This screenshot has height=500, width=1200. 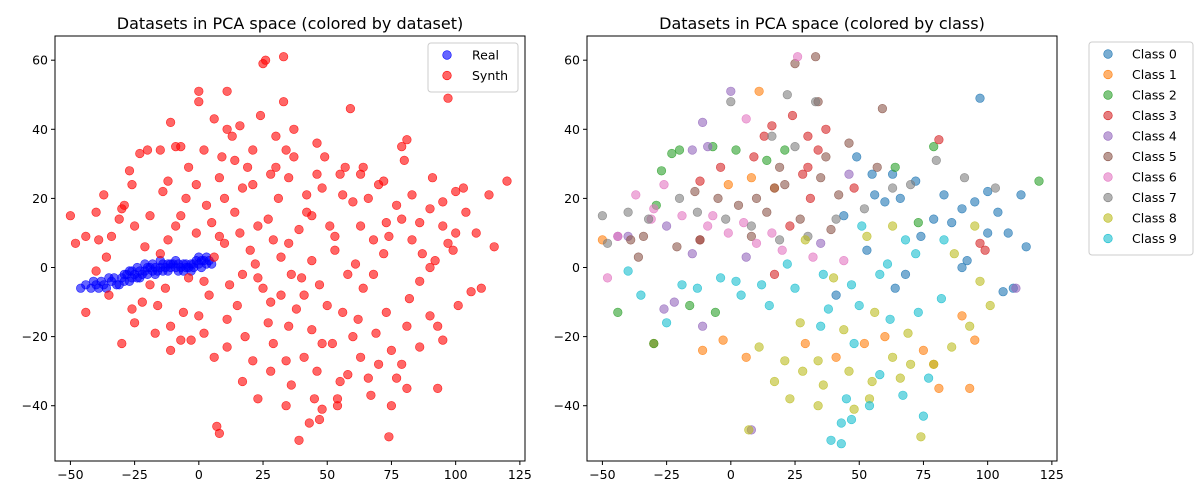 I want to click on x-tick-label: 75, so click(x=923, y=474).